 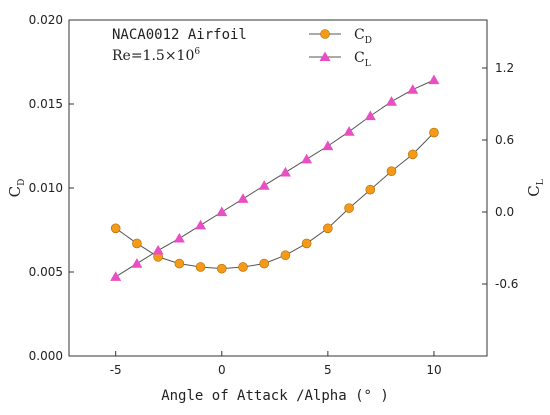 What do you see at coordinates (541, 182) in the screenshot?
I see `y-right-axis-title-sub: L` at bounding box center [541, 182].